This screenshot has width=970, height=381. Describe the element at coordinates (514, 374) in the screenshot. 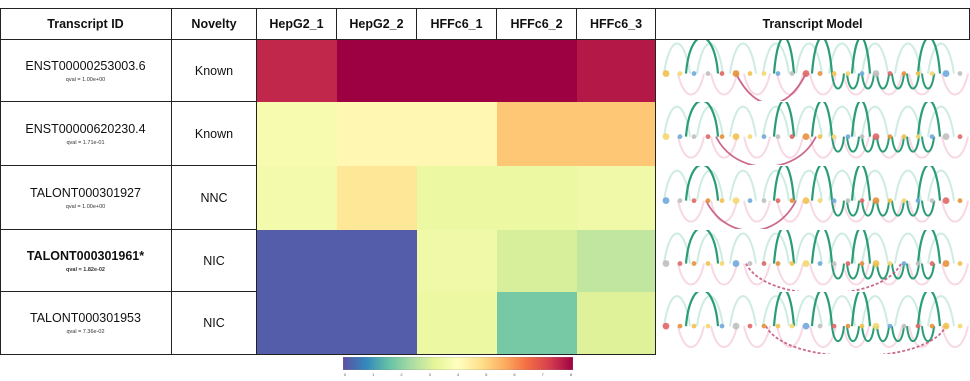

I see `colorbar-tick-label: 6` at that location.